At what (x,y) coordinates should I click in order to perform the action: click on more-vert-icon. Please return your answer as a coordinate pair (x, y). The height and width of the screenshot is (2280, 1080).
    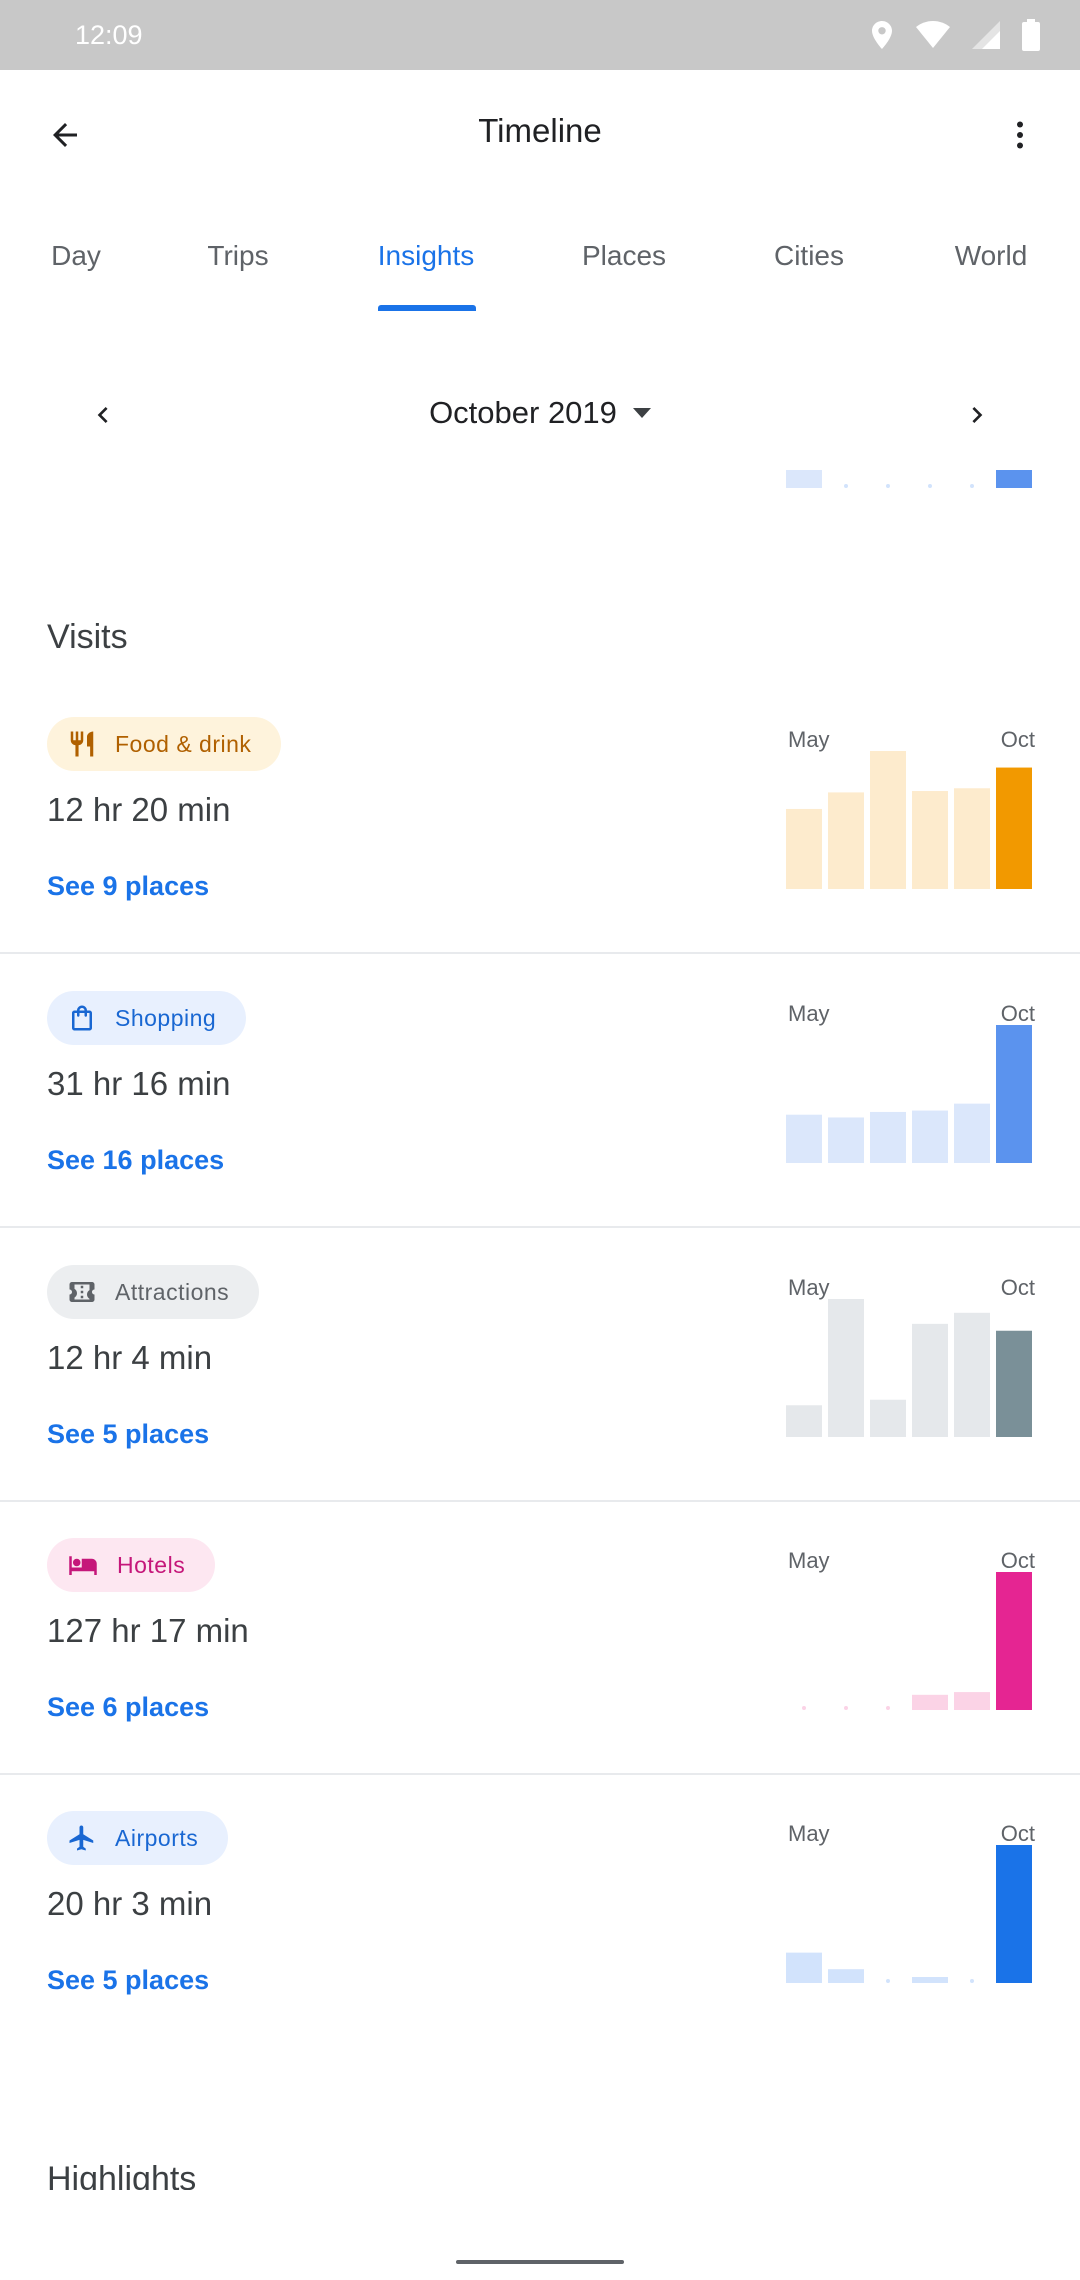
    Looking at the image, I should click on (1020, 135).